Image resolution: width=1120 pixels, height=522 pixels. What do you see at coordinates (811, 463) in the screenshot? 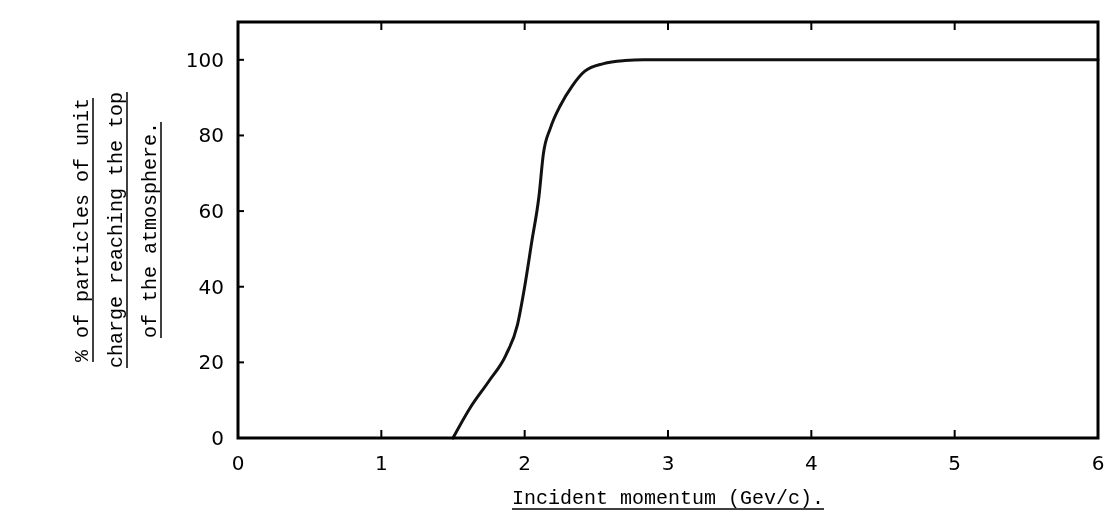
I see `x-tick-label: 4` at bounding box center [811, 463].